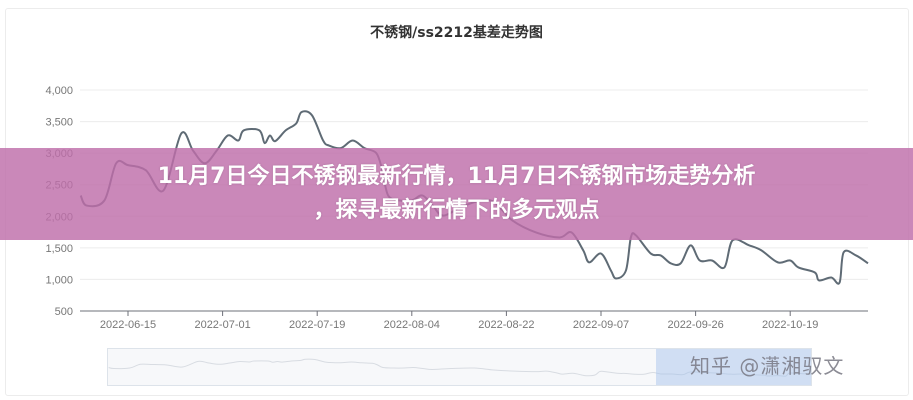 The width and height of the screenshot is (913, 400). Describe the element at coordinates (317, 325) in the screenshot. I see `x-tick-label: 2022-07-19` at that location.